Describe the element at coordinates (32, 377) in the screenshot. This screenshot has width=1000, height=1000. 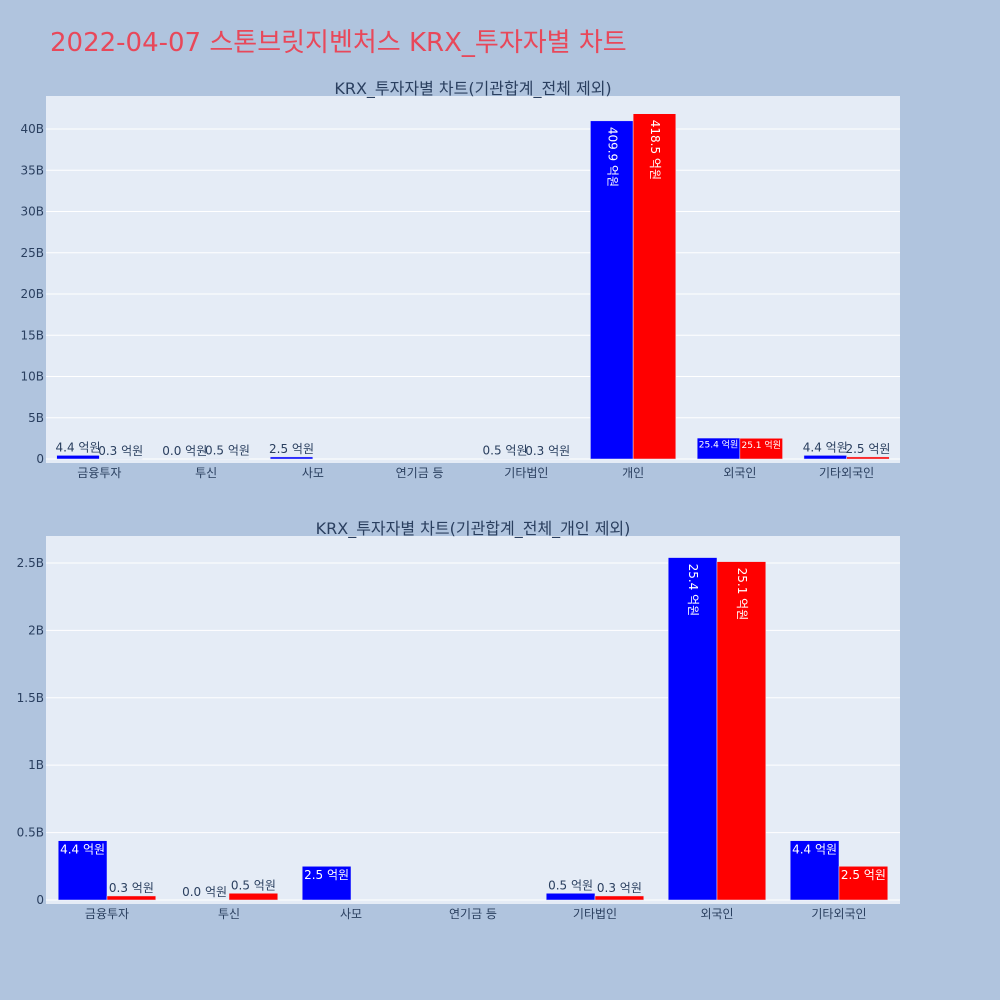
I see `y-tick-label: 10B` at that location.